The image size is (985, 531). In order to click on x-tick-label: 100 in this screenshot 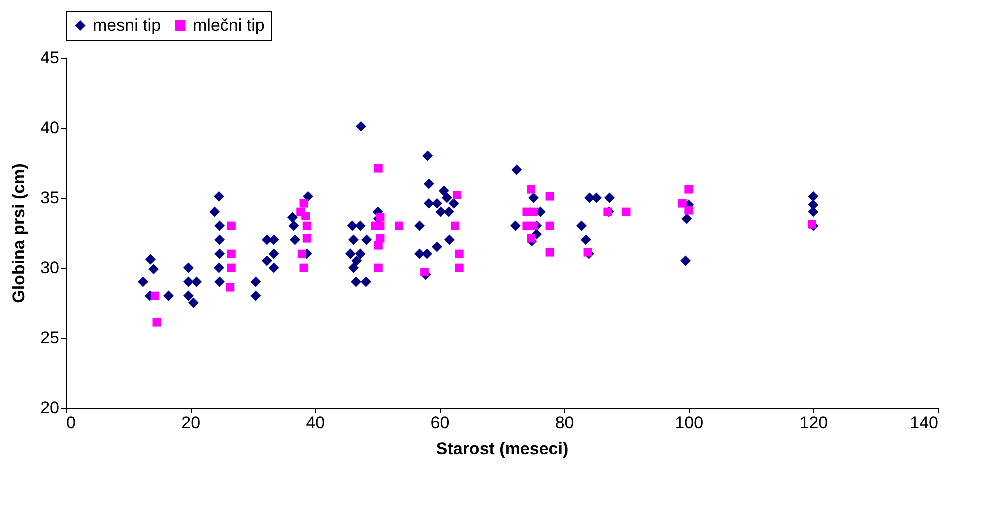, I will do `click(689, 423)`.